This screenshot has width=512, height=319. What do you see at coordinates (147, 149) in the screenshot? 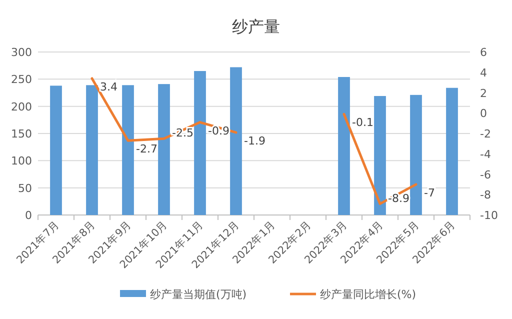
I see `data-label: -2.7` at bounding box center [147, 149].